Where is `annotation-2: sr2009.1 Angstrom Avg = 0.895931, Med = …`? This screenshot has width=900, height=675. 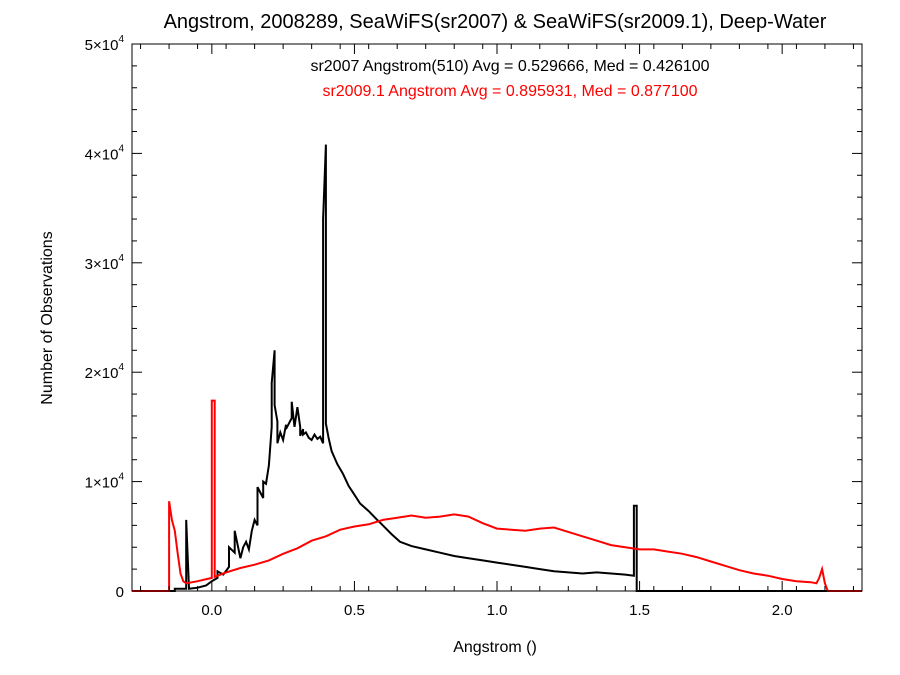 annotation-2: sr2009.1 Angstrom Avg = 0.895931, Med = … is located at coordinates (509, 91).